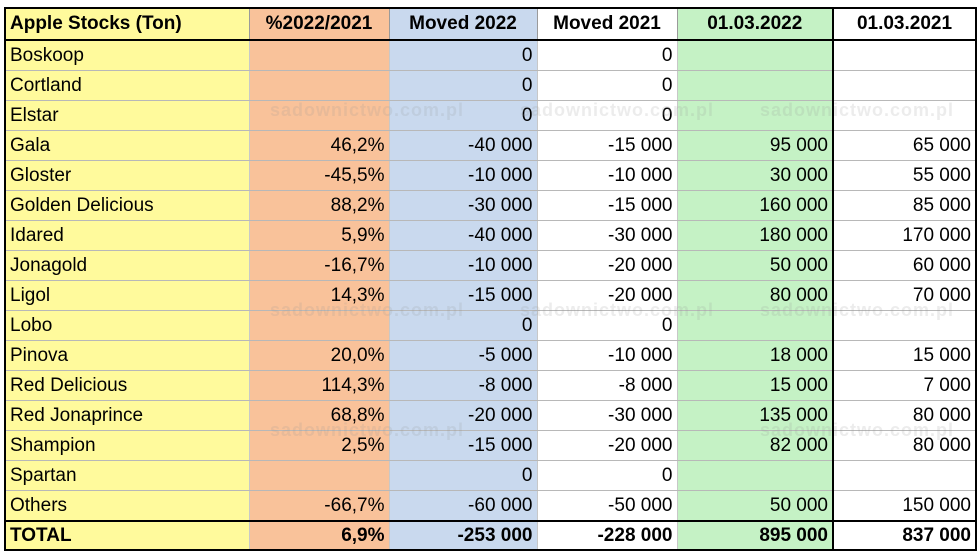  I want to click on table-cell: 5,9%, so click(319, 235).